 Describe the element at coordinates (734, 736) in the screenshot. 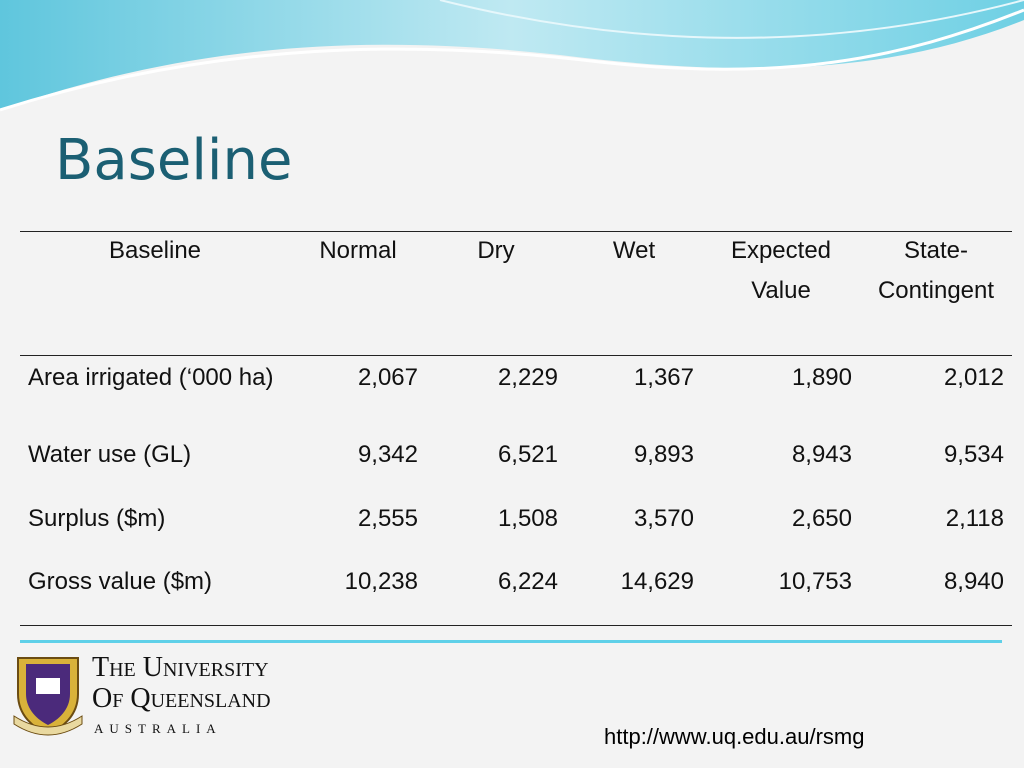

I see `footer-url: http://www.uq.edu.au/rsmg` at that location.